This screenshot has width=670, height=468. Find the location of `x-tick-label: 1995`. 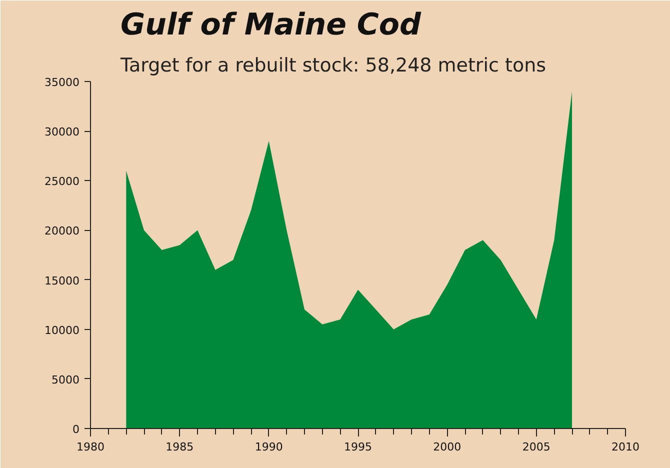

x-tick-label: 1995 is located at coordinates (358, 447).